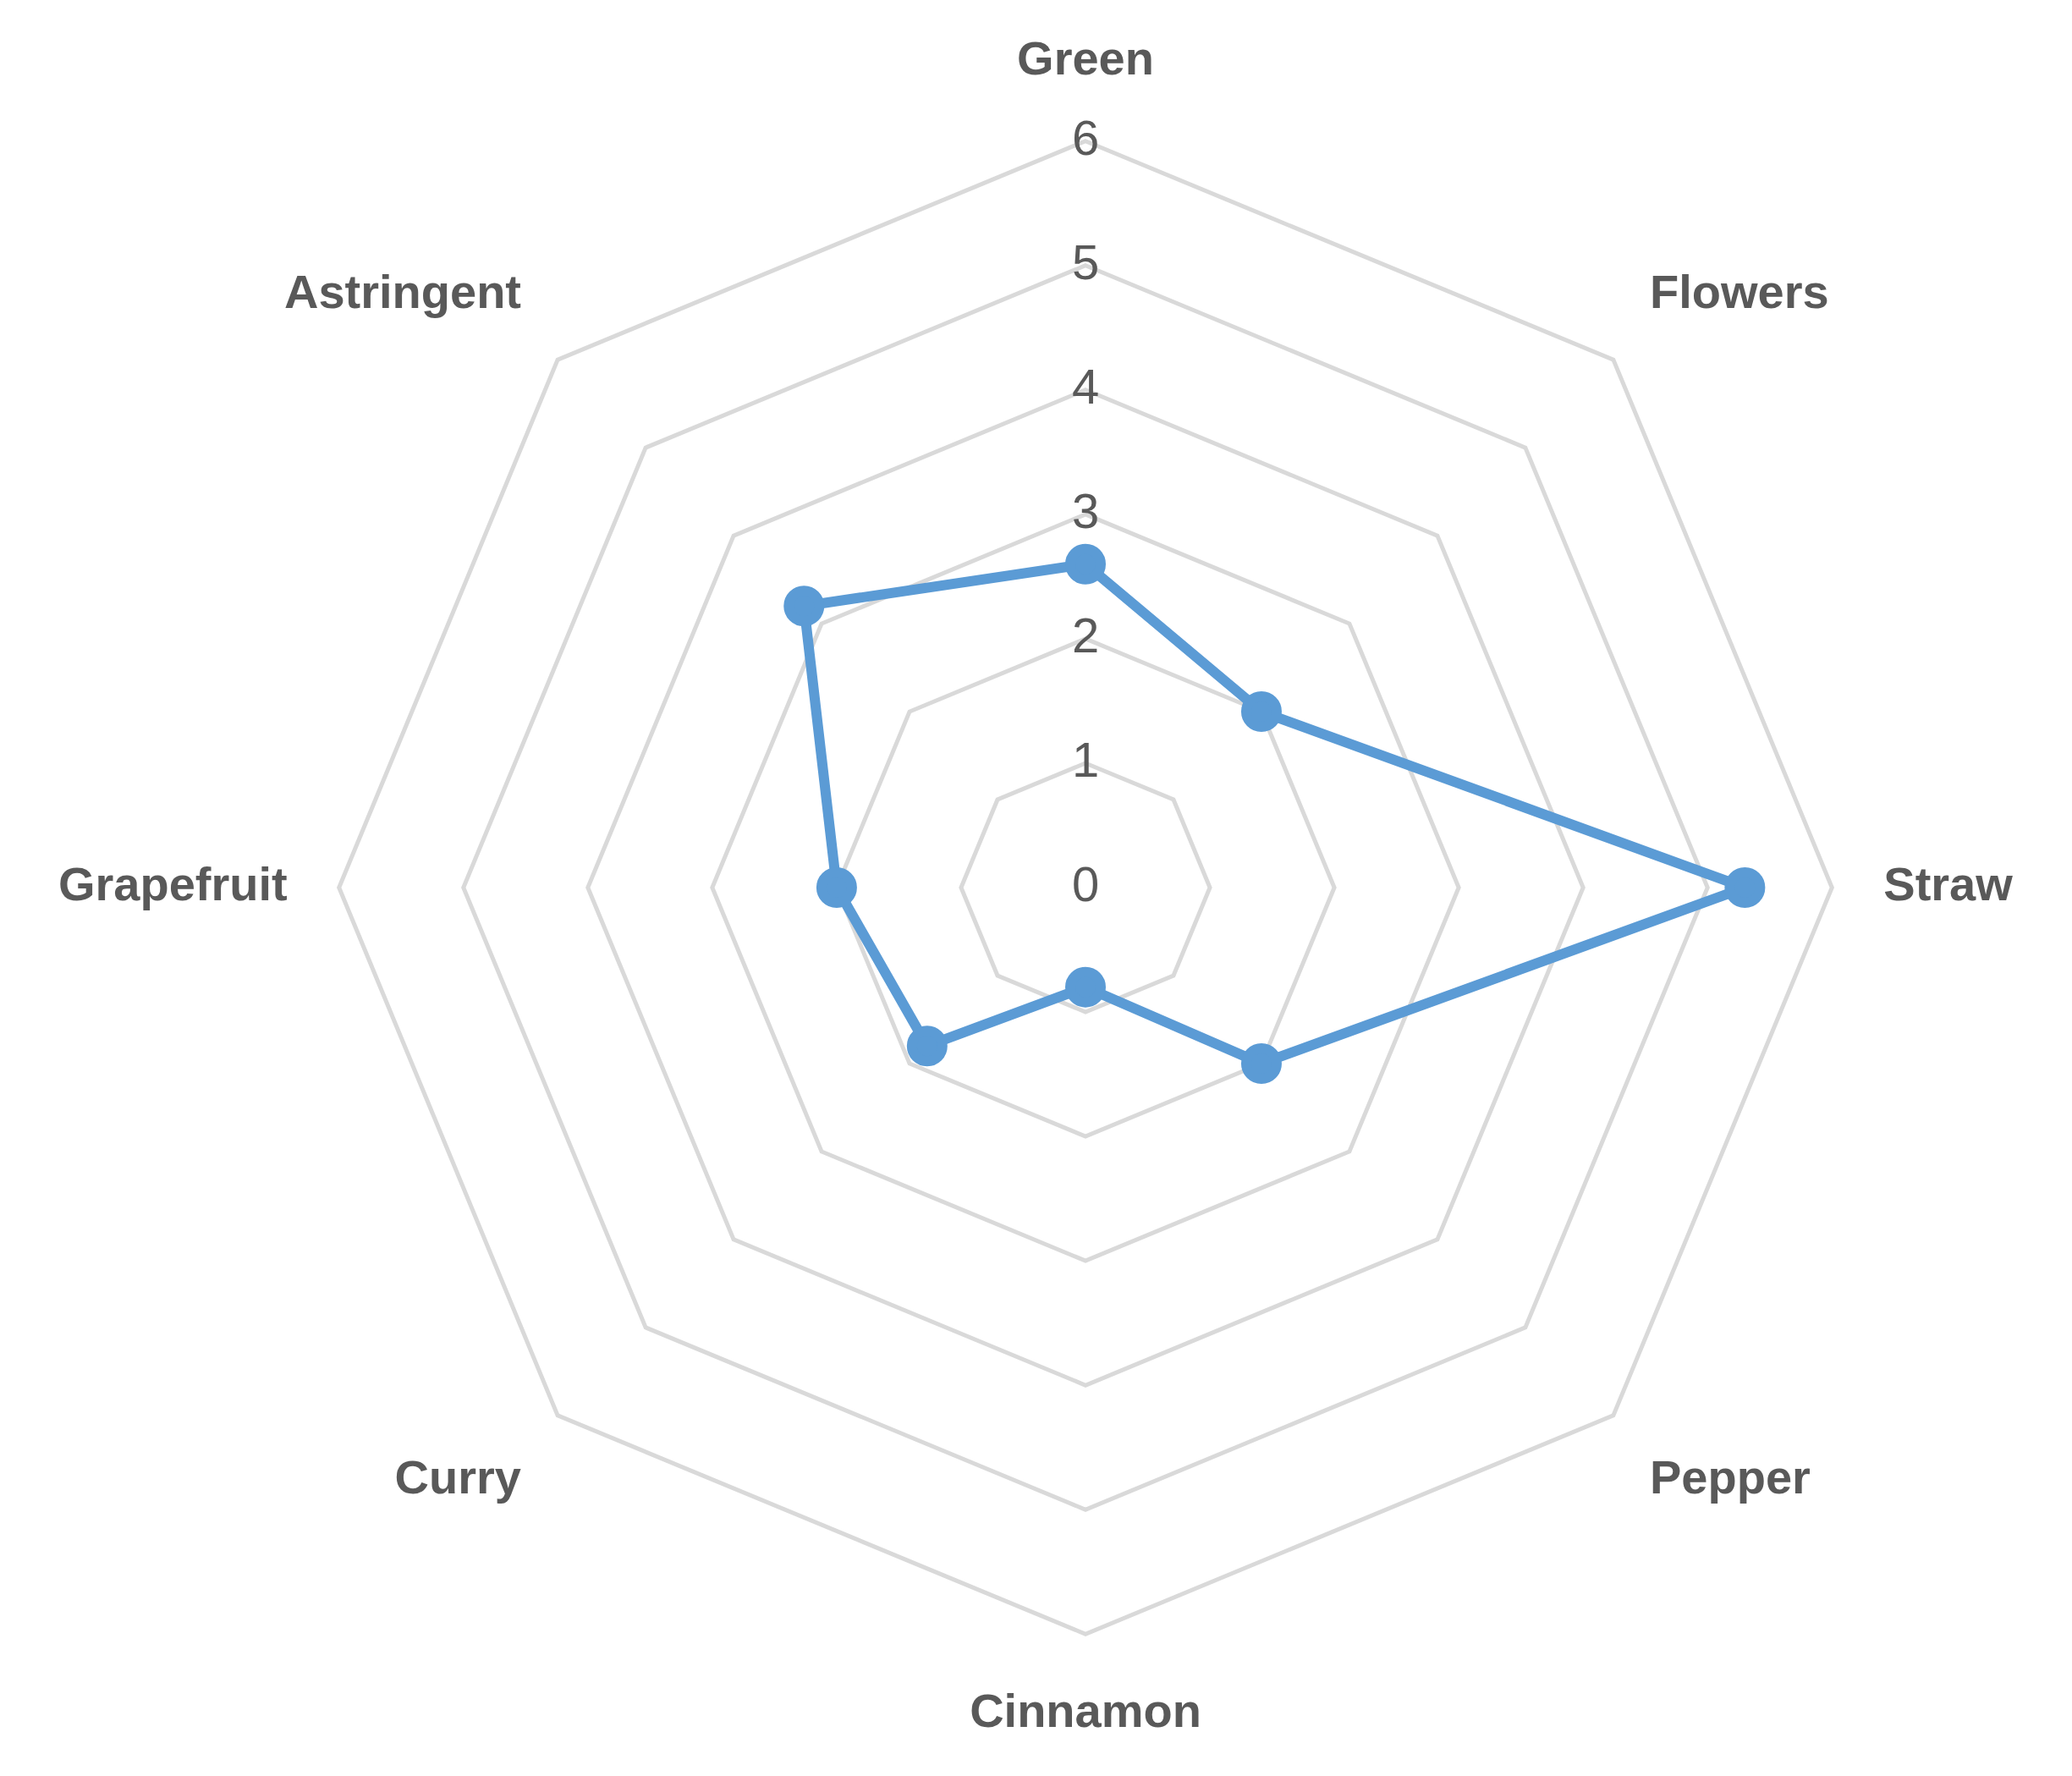 The height and width of the screenshot is (1776, 2072). I want to click on spoke-label: Cinnamon, so click(1085, 1711).